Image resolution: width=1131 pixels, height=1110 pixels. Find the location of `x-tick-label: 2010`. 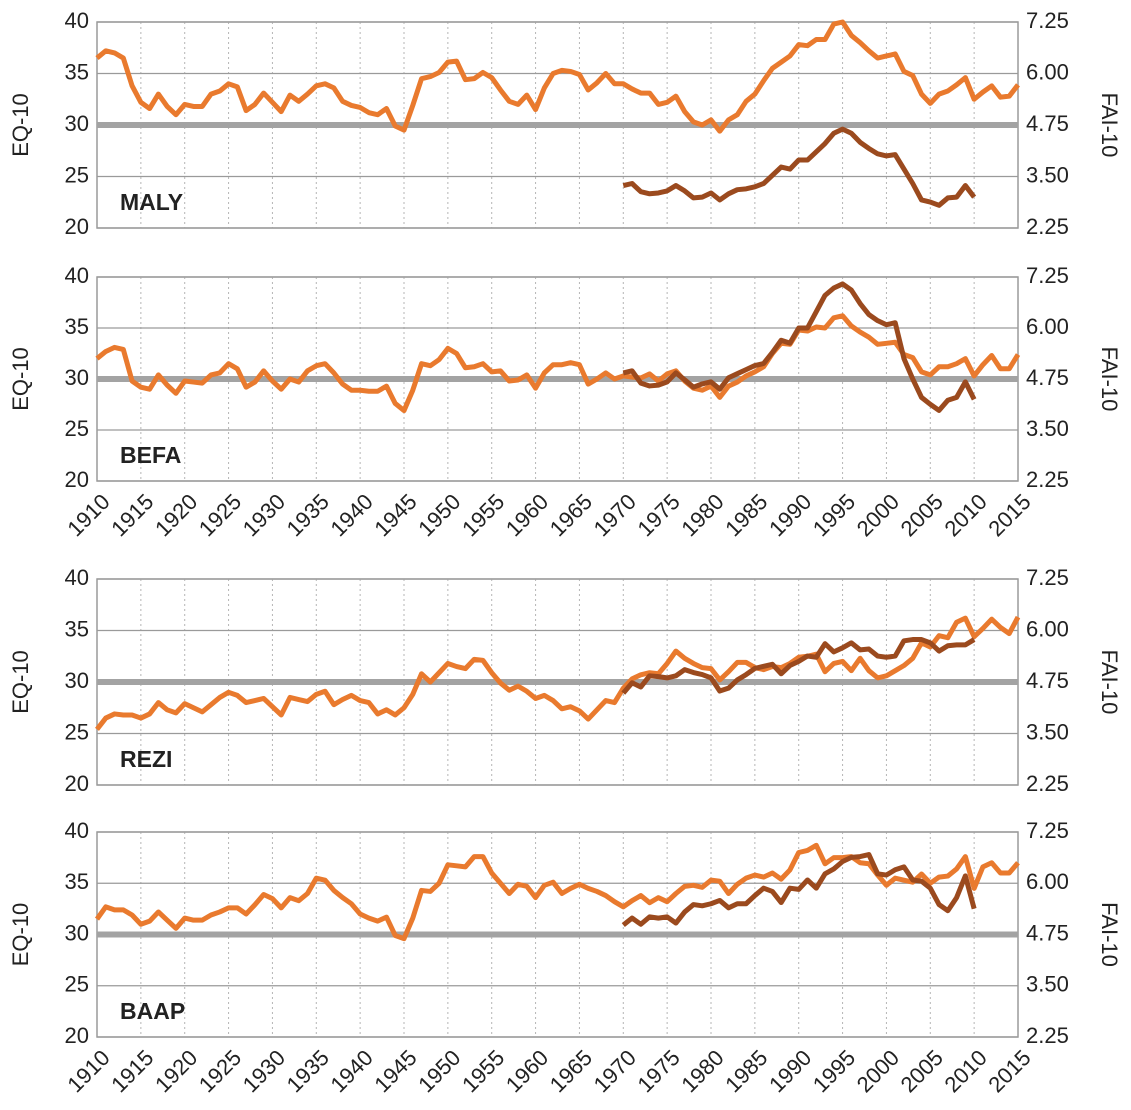

x-tick-label: 2010 is located at coordinates (965, 515).